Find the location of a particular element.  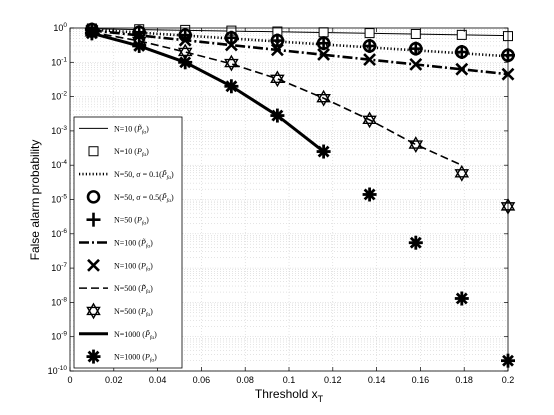

legend-label: N=100 (Pfa) is located at coordinates (133, 266).